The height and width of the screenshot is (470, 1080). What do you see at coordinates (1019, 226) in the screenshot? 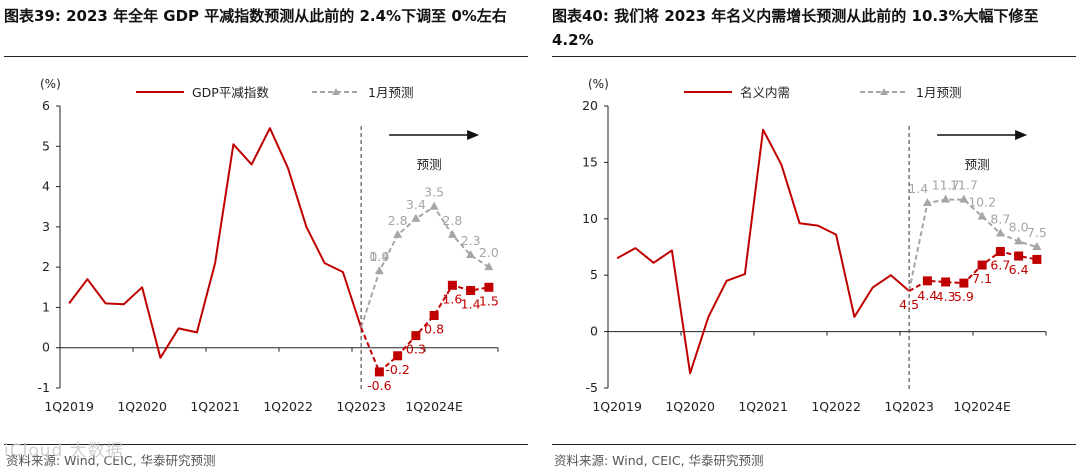
I see `data-label: 8.0` at bounding box center [1019, 226].